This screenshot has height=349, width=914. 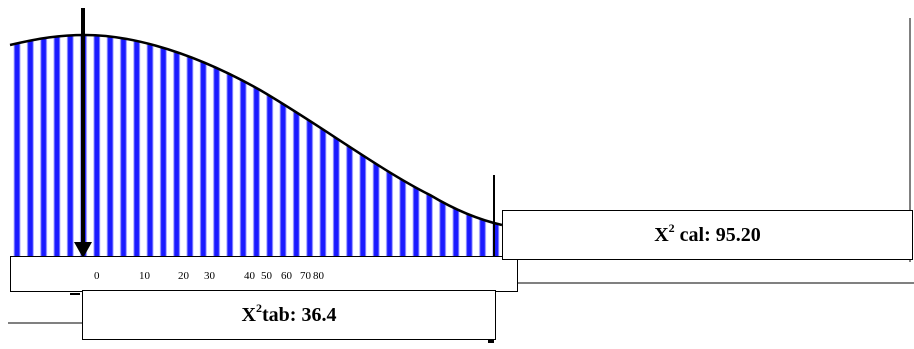 What do you see at coordinates (305, 276) in the screenshot?
I see `axis-tick-label: 70` at bounding box center [305, 276].